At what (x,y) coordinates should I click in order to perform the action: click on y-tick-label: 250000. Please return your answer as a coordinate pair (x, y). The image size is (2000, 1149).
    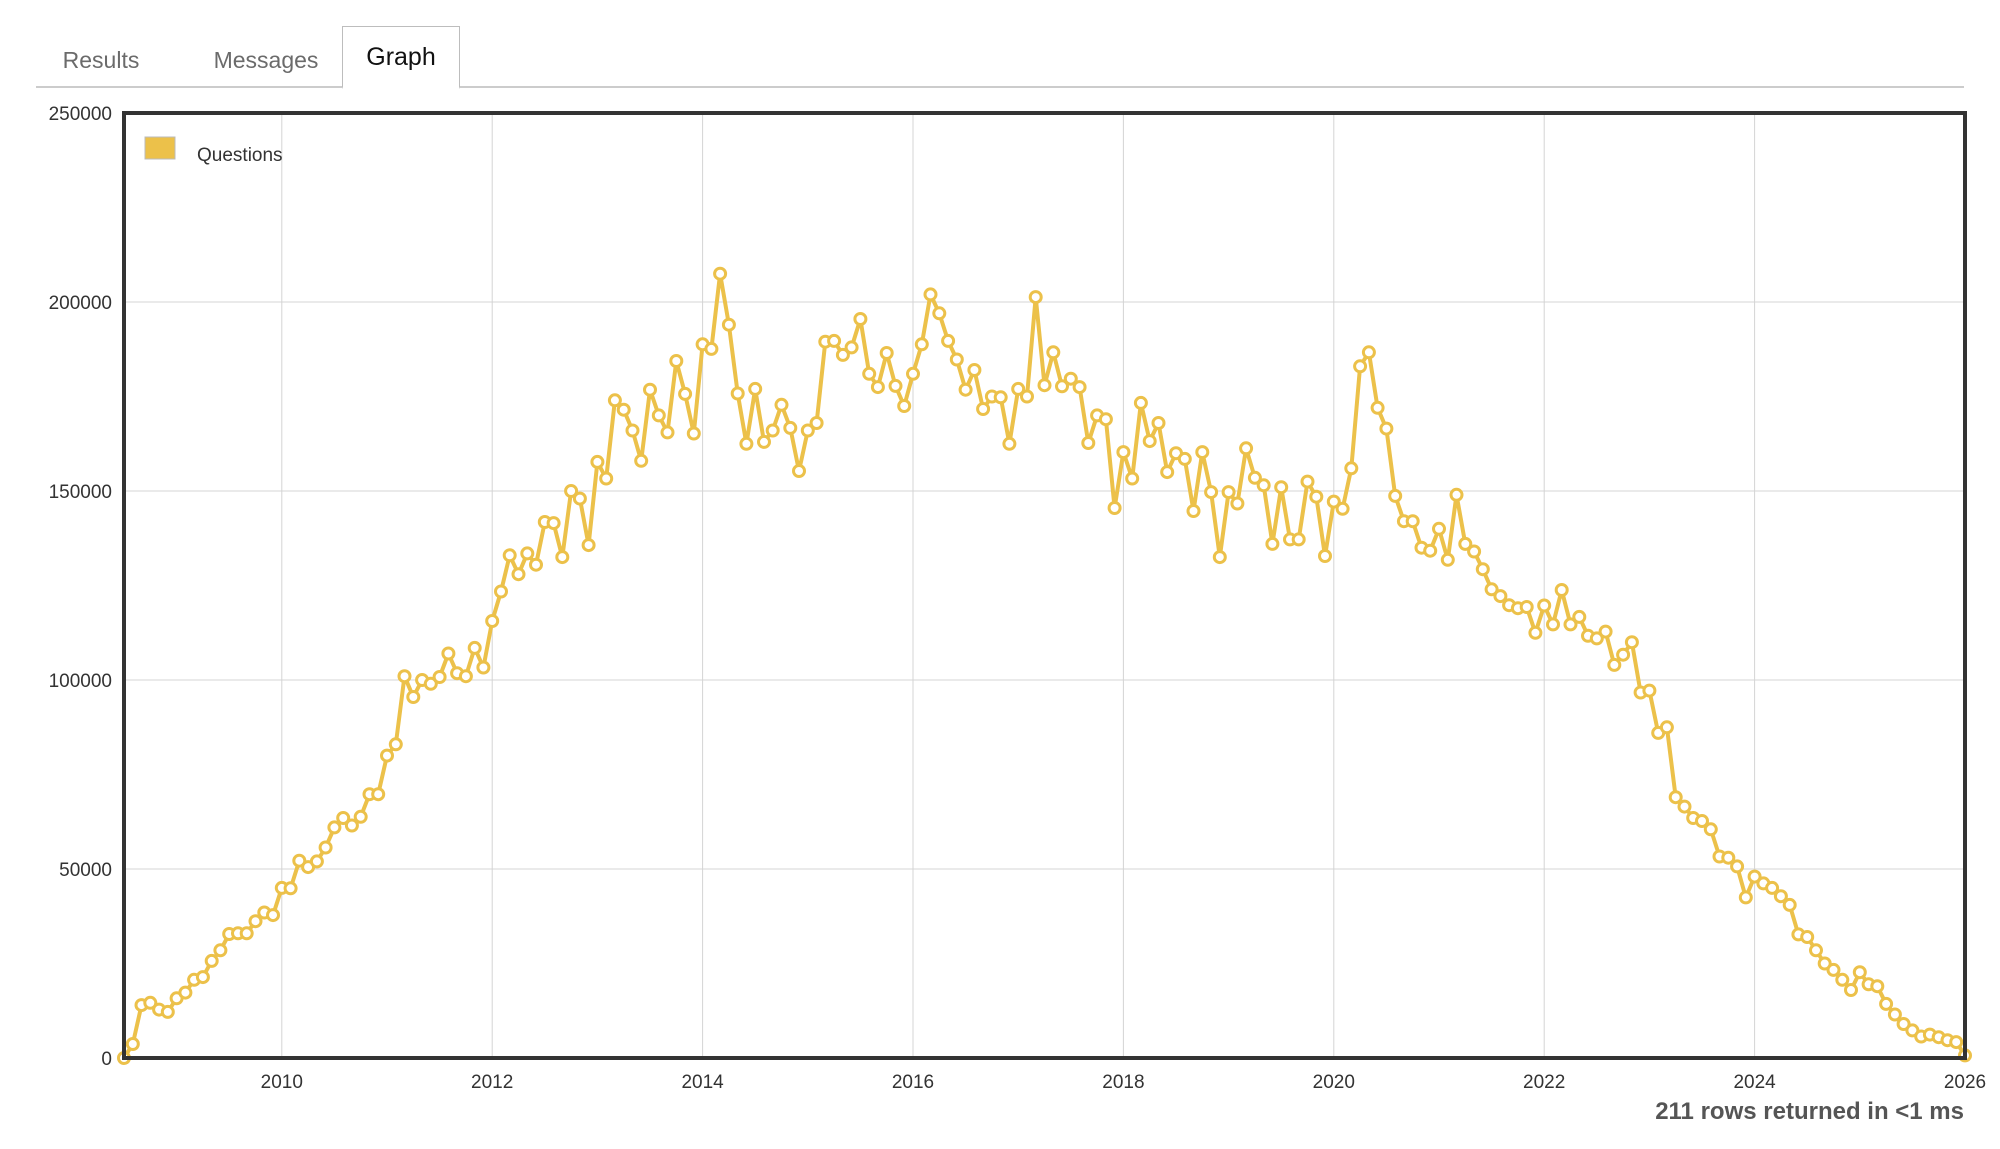
    Looking at the image, I should click on (80, 114).